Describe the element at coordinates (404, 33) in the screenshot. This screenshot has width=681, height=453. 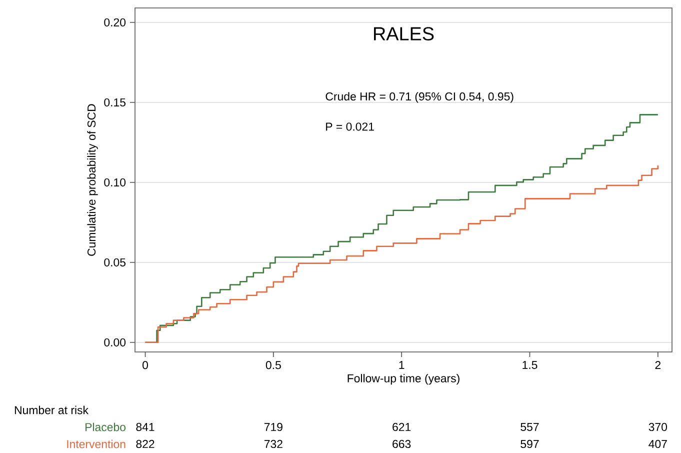
I see `text: RALES` at that location.